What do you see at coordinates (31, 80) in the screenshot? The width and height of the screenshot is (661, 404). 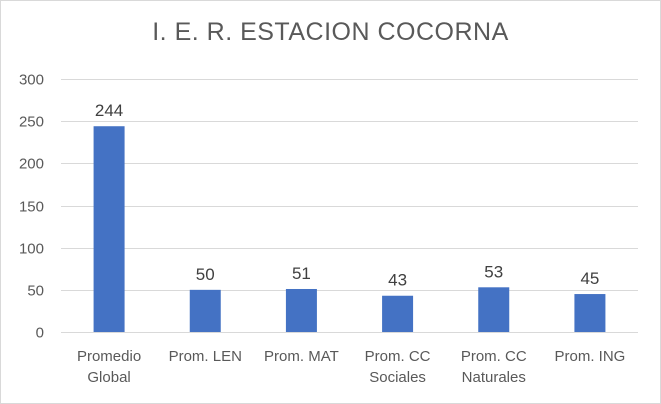 I see `y-tick-label: 300` at bounding box center [31, 80].